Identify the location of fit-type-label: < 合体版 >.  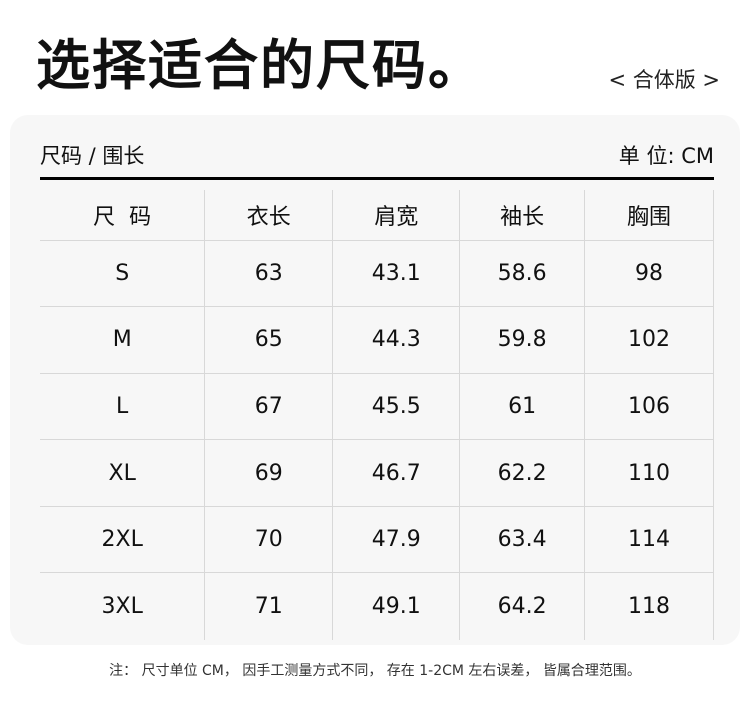
(664, 80).